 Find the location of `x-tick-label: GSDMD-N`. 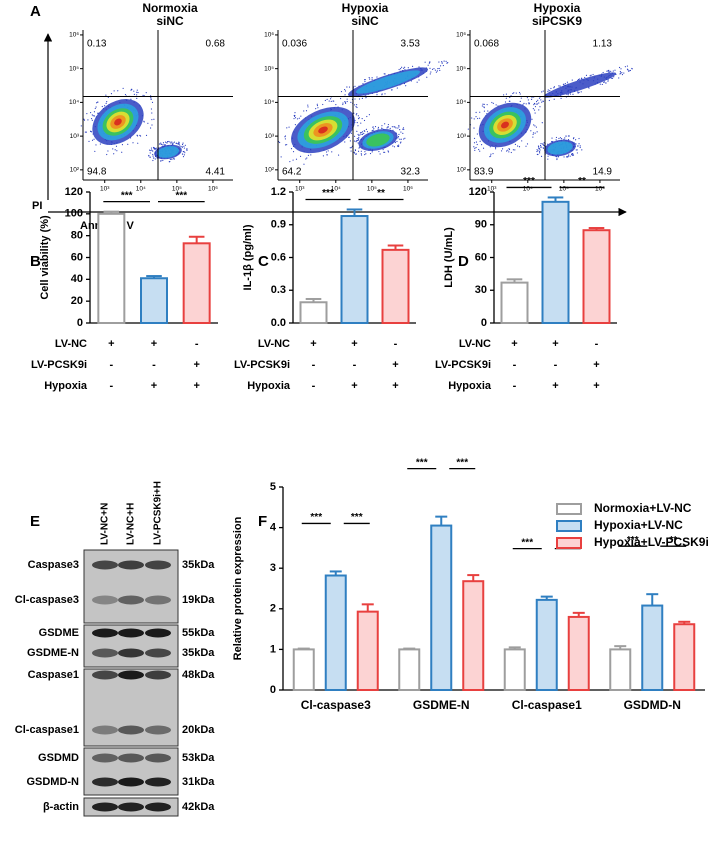

x-tick-label: GSDMD-N is located at coordinates (652, 705).